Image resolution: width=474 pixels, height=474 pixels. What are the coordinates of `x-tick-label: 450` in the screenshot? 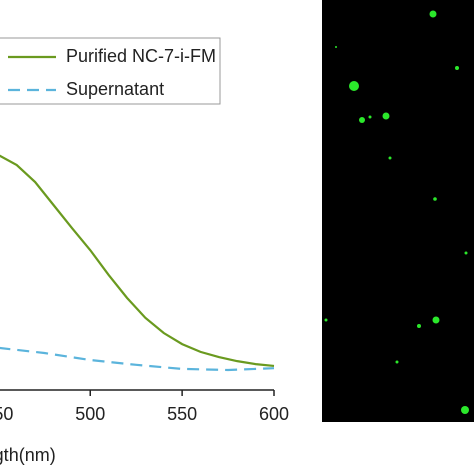 It's located at (6, 414).